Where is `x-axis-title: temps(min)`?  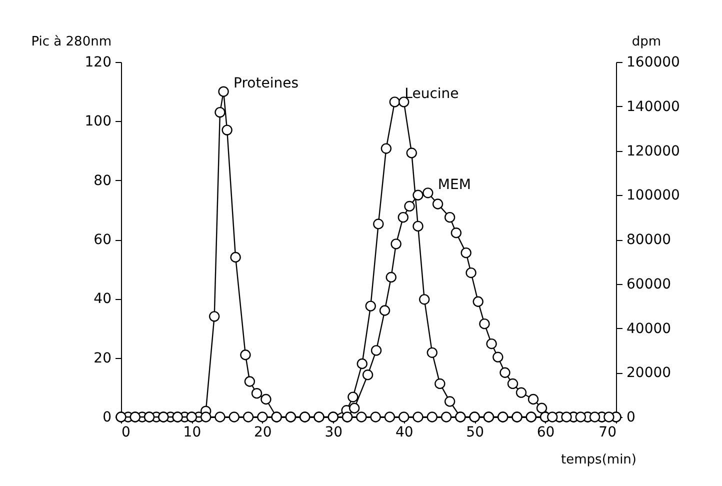
x-axis-title: temps(min) is located at coordinates (598, 460).